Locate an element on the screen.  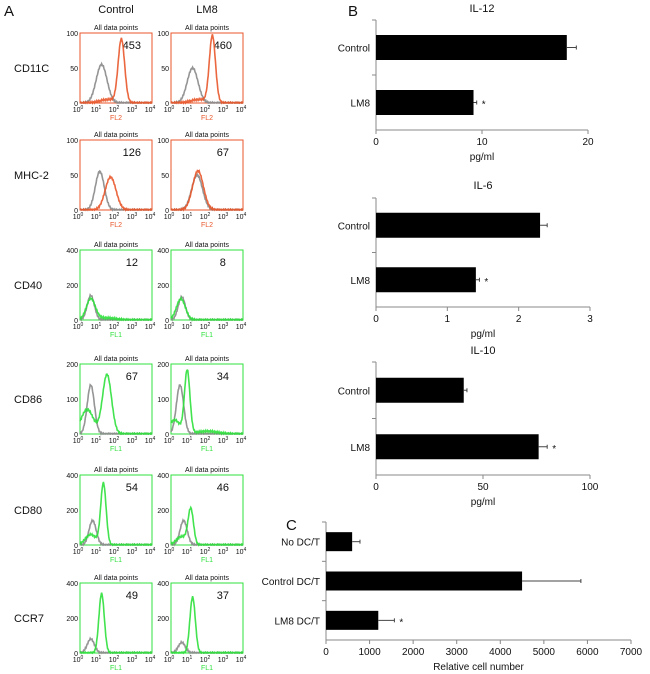
row-label-cd80: CD80 is located at coordinates (28, 511).